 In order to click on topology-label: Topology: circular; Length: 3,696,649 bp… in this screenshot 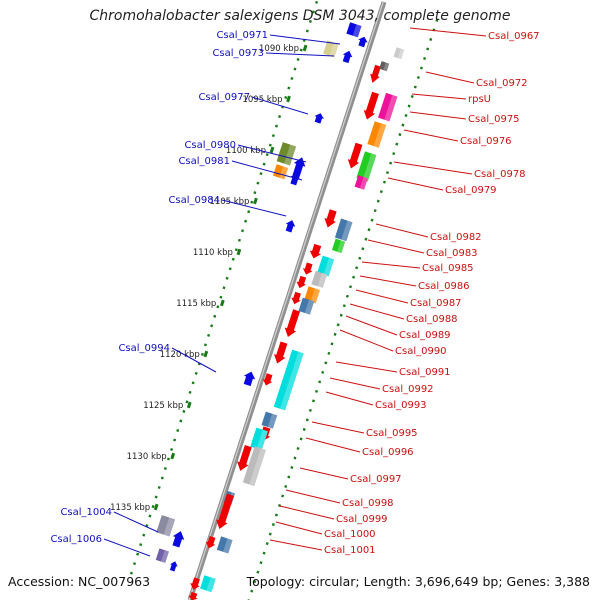, I will do `click(418, 581)`.